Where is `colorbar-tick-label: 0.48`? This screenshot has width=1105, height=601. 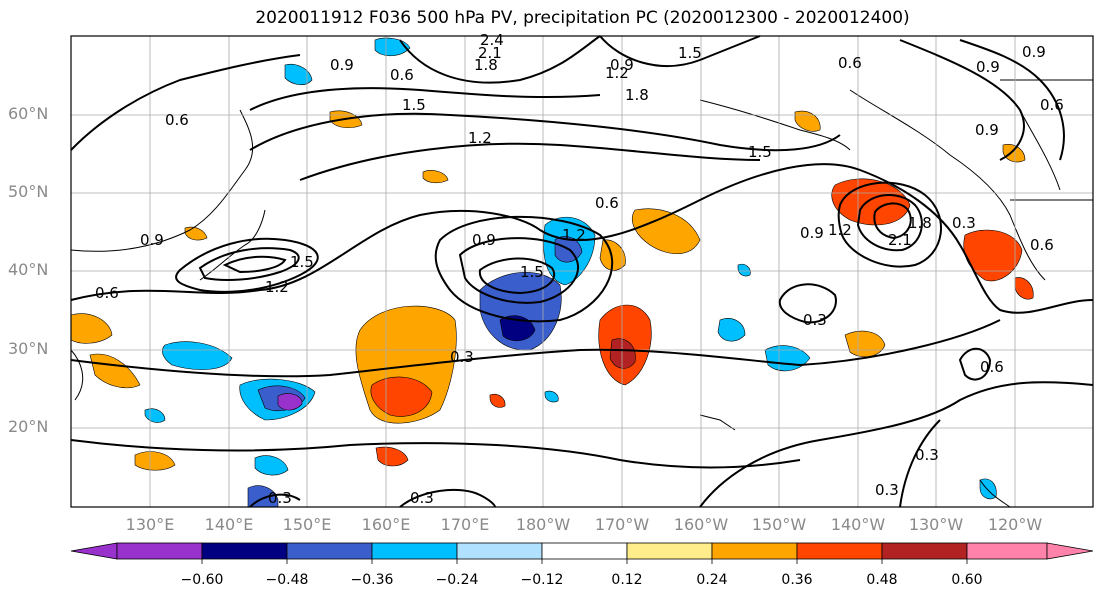 colorbar-tick-label: 0.48 is located at coordinates (882, 580).